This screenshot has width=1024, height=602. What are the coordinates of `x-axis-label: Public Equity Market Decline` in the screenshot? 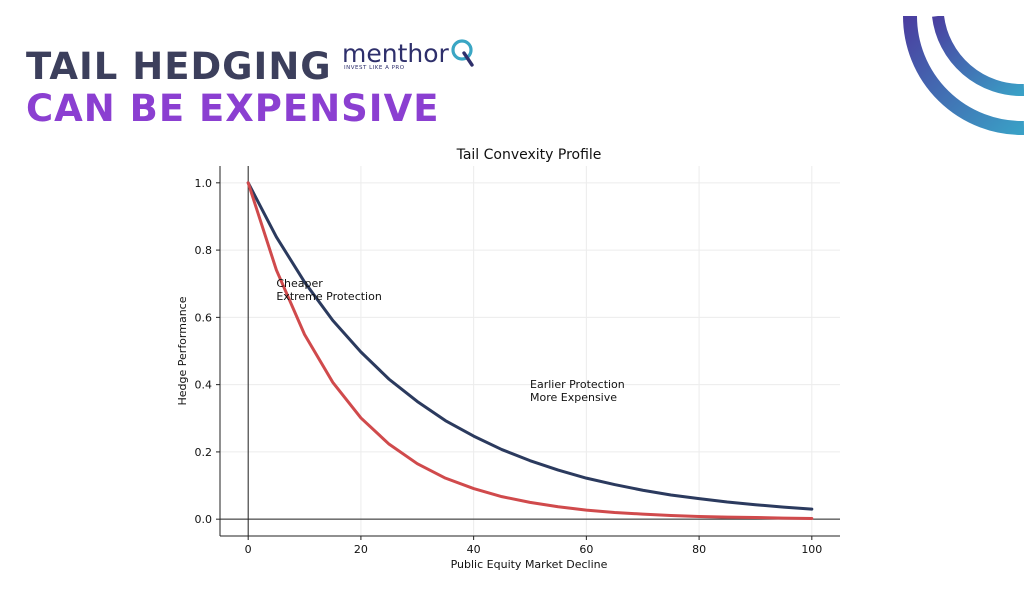 It's located at (529, 564).